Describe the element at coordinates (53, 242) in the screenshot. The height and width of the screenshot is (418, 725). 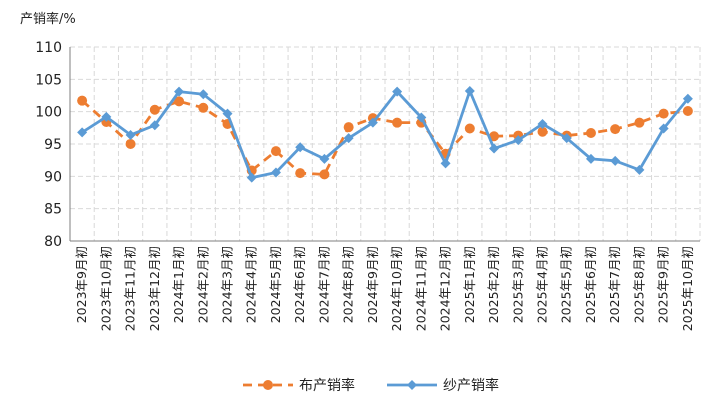
I see `y-tick-label: 80` at that location.